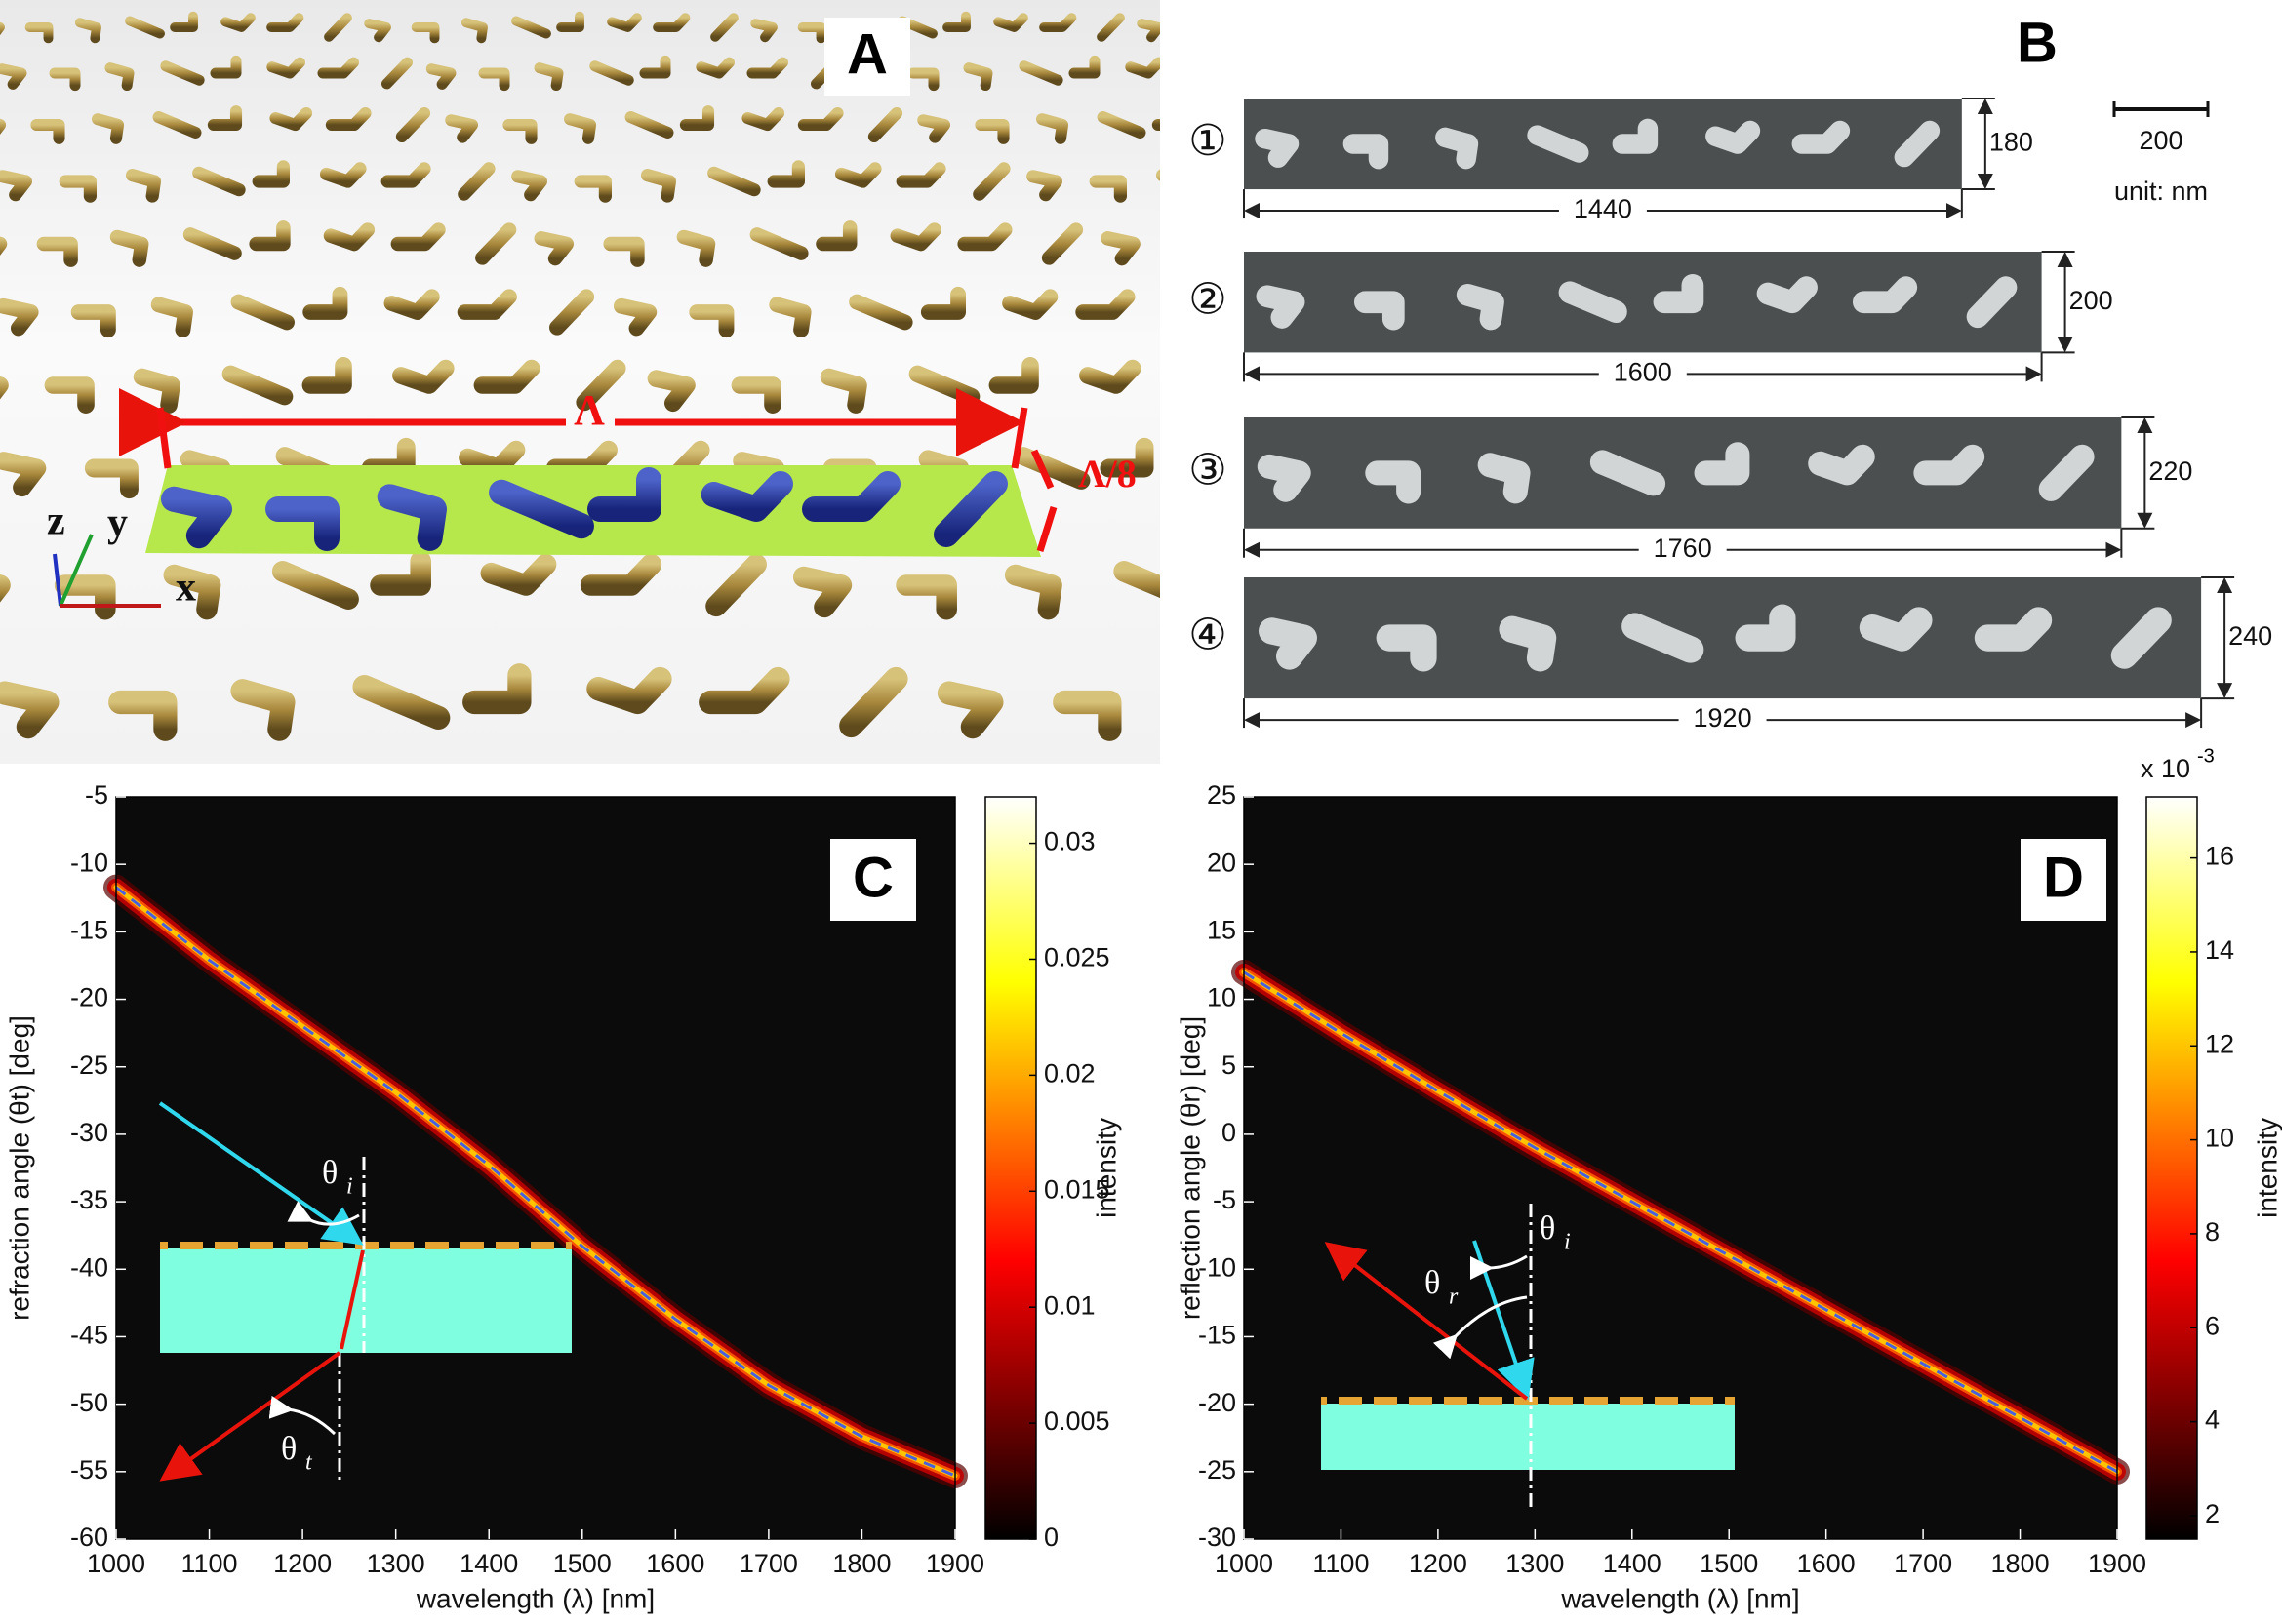 The image size is (2282, 1624). What do you see at coordinates (955, 1563) in the screenshot?
I see `x-tick-label: 1900` at bounding box center [955, 1563].